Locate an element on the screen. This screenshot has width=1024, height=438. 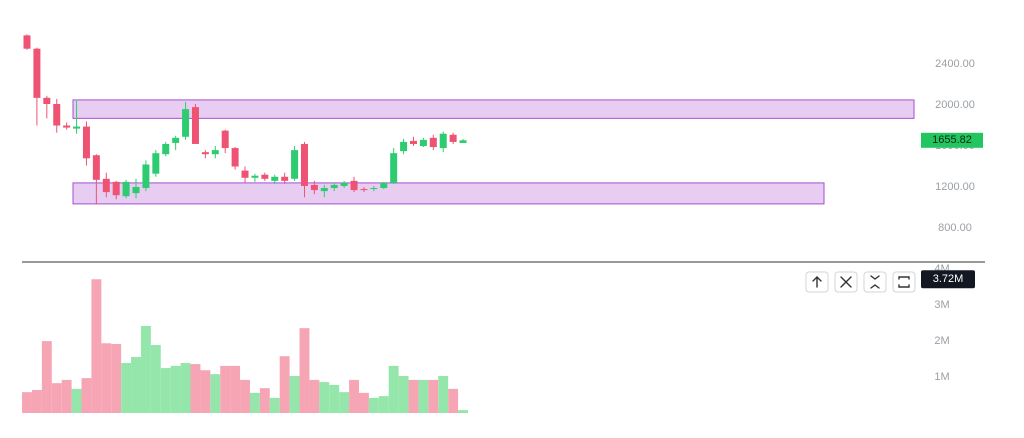
volume-marker-label: 3.72M is located at coordinates (948, 279).